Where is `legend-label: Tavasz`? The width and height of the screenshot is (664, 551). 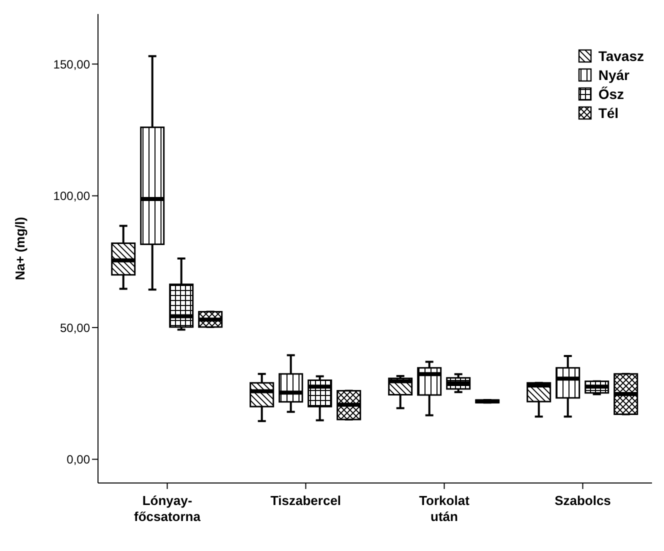 legend-label: Tavasz is located at coordinates (621, 56).